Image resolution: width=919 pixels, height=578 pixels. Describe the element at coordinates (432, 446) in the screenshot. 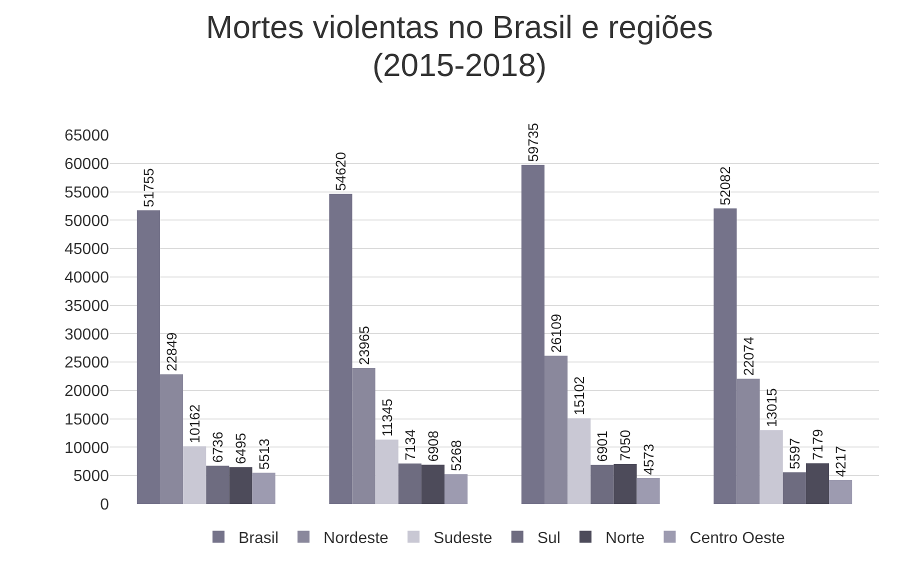

I see `data-label: 6908` at that location.